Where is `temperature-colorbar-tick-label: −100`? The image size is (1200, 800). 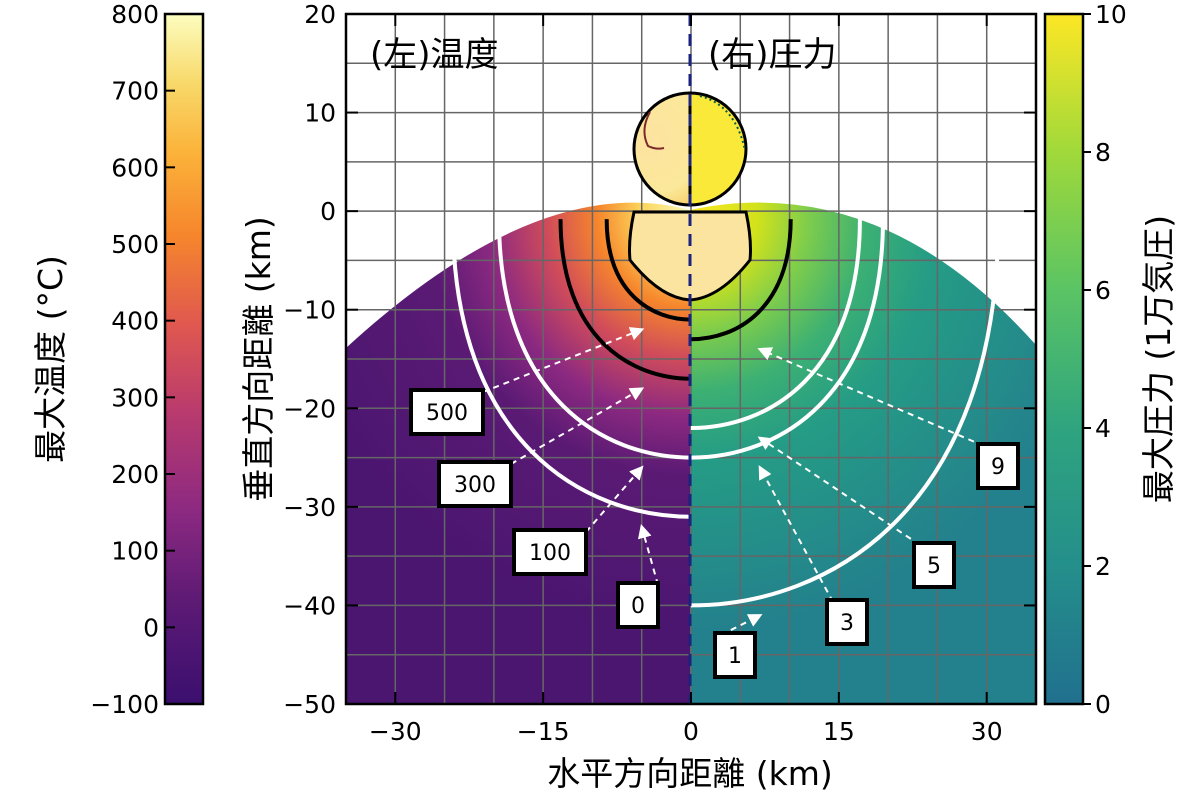
temperature-colorbar-tick-label: −100 is located at coordinates (124, 704).